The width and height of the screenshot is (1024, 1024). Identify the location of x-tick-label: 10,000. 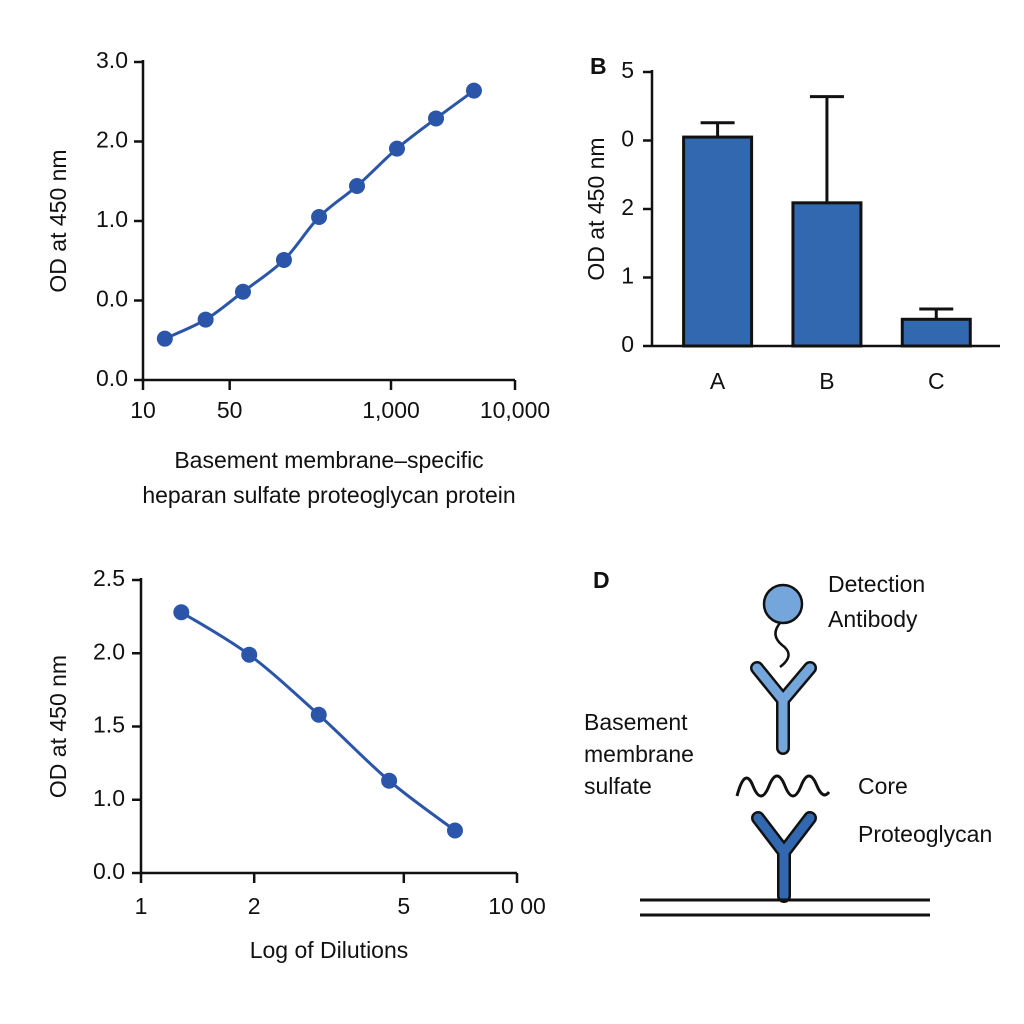
(515, 410).